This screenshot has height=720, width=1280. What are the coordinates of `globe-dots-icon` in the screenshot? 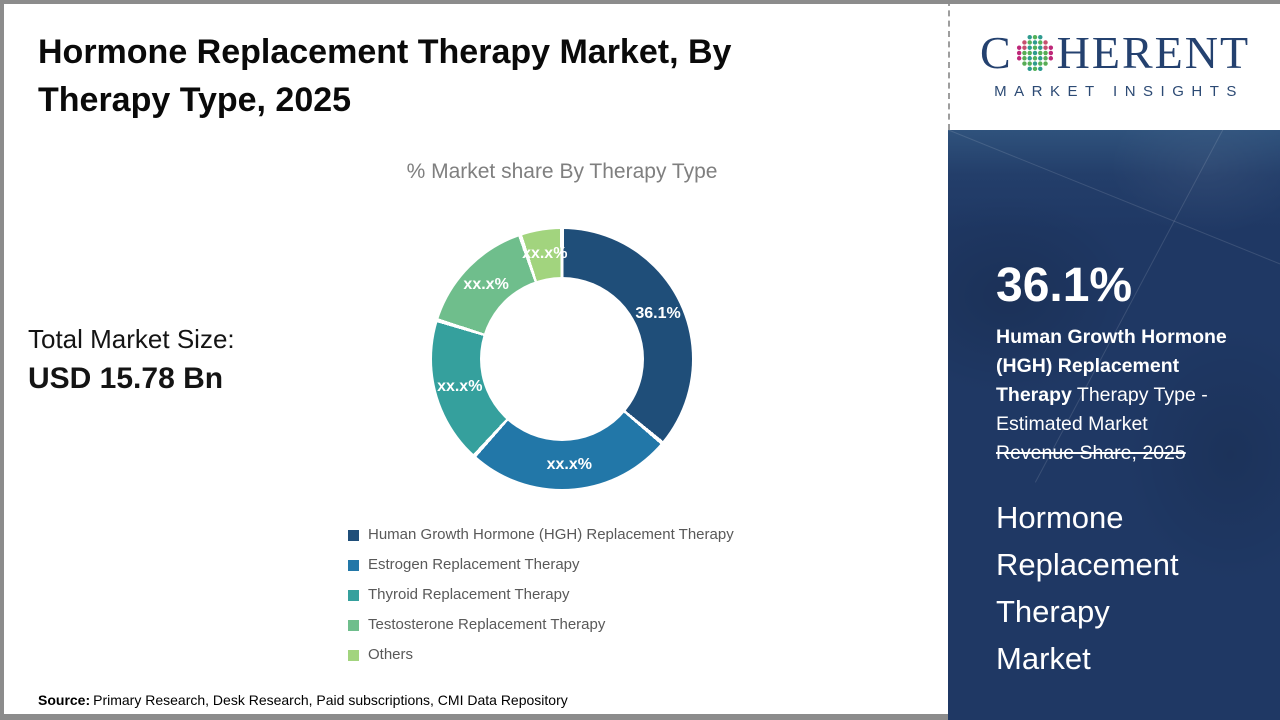 It's located at (1034, 53).